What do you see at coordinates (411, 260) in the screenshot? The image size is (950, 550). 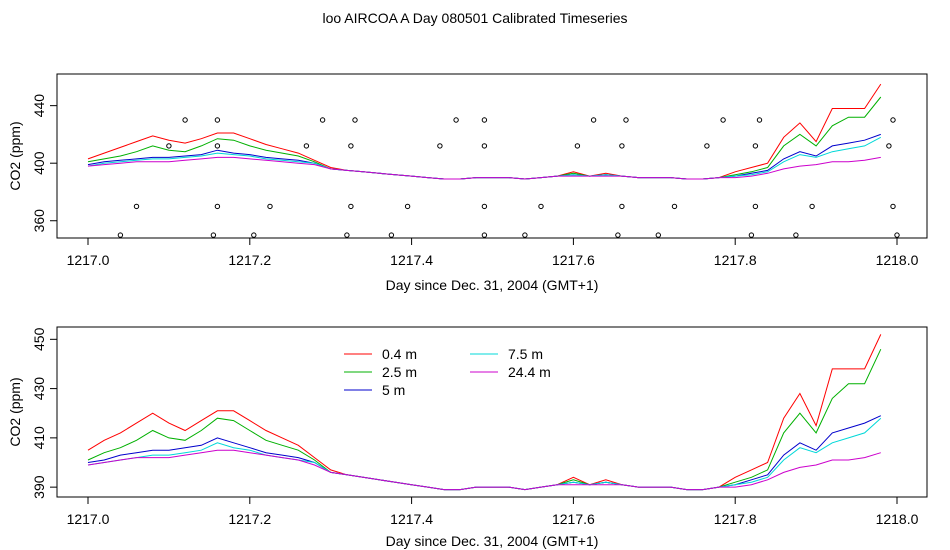 I see `x-tick-label-top-2: 1217.4` at bounding box center [411, 260].